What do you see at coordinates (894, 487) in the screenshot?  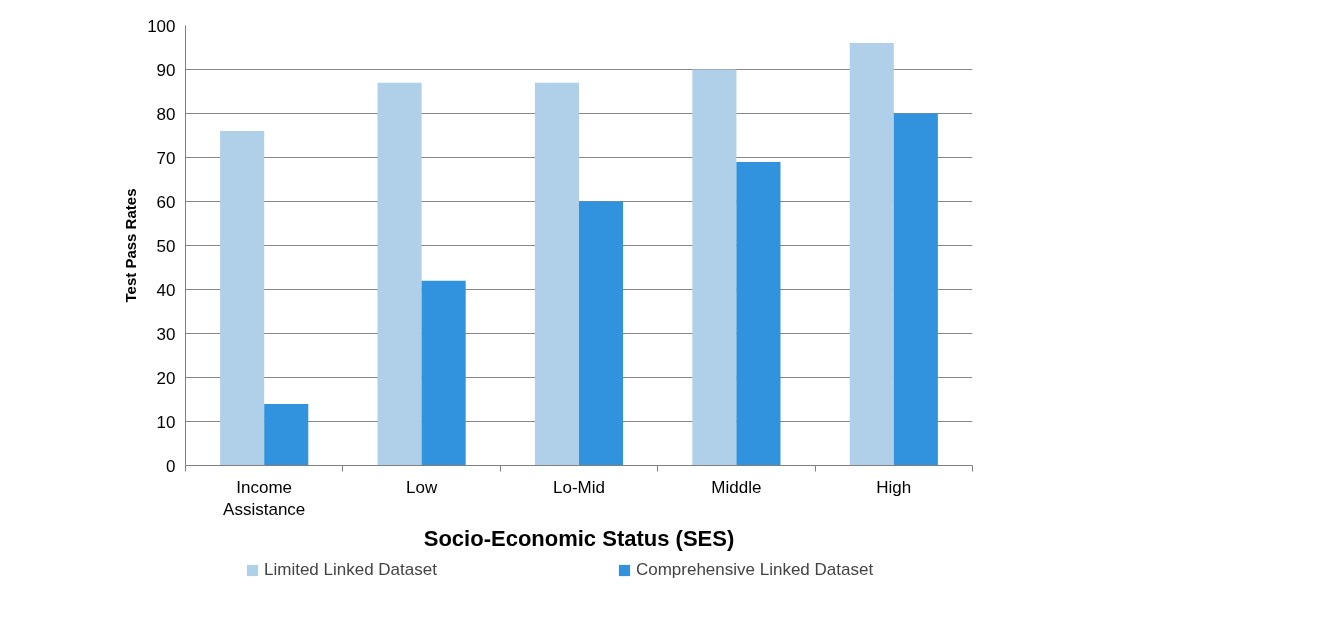 I see `x-tick-label: High` at bounding box center [894, 487].